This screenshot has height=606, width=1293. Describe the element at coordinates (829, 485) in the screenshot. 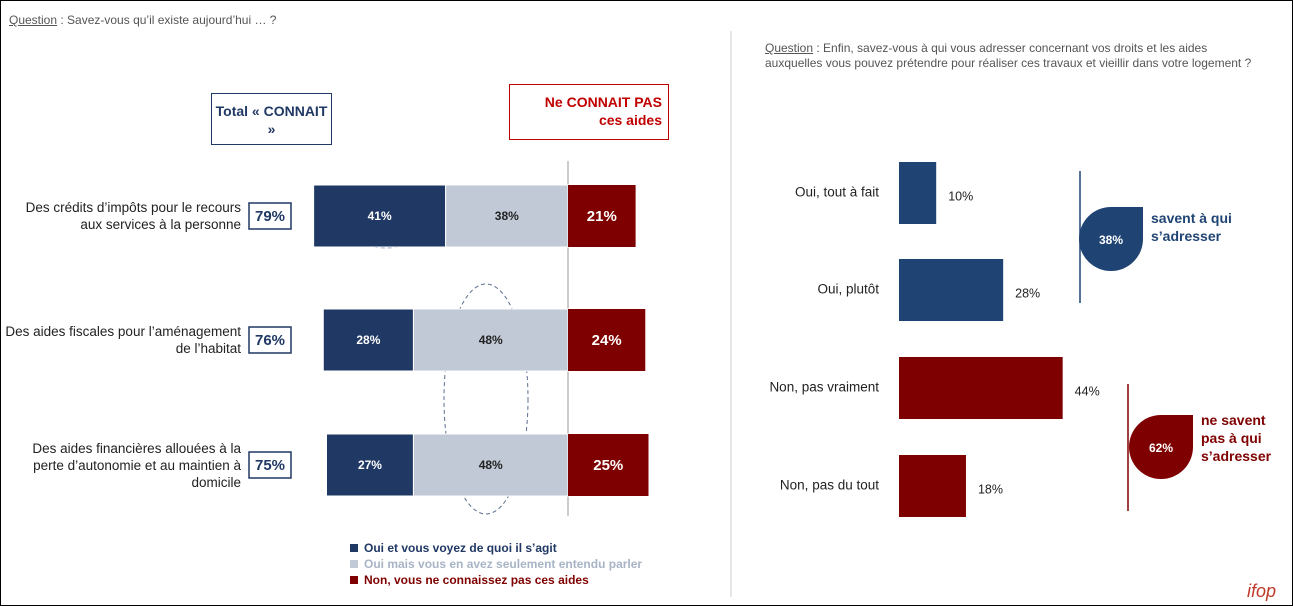

I see `category-label: Non, pas du tout` at that location.